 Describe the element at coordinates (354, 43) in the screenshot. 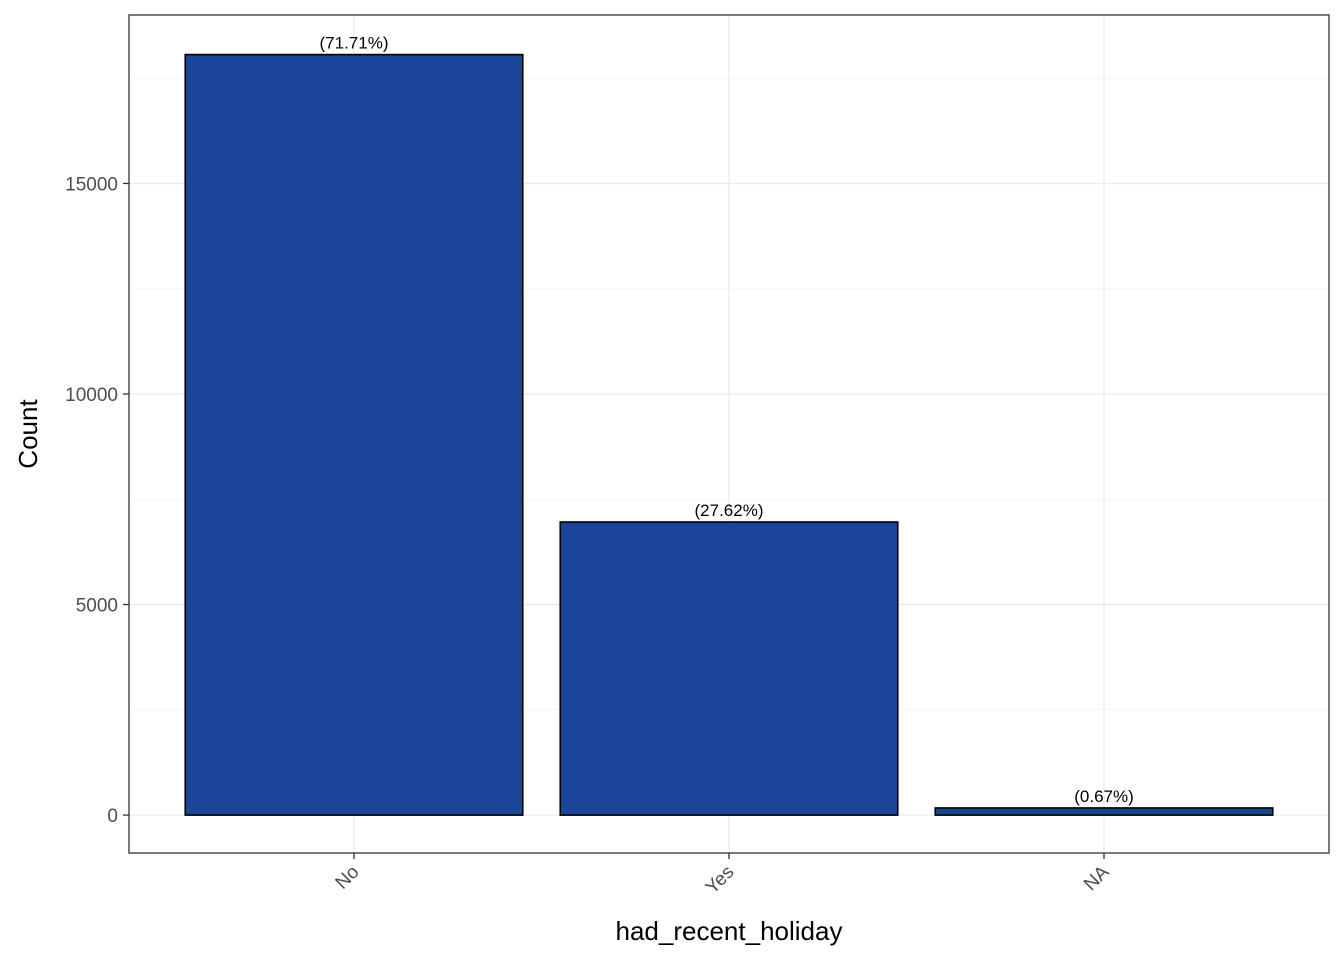

I see `data-label-no: (71.71%)` at that location.